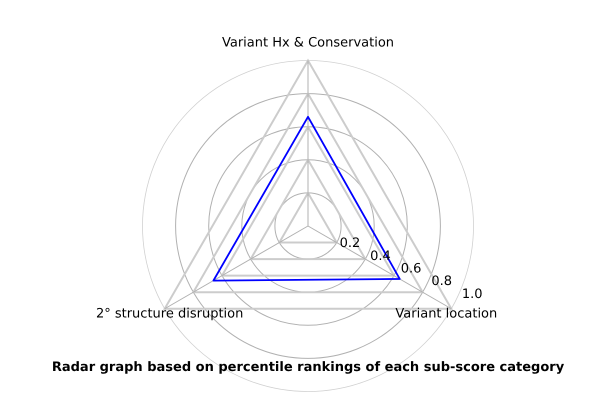 The height and width of the screenshot is (400, 600). I want to click on spoke-label: 2° structure disruption, so click(170, 314).